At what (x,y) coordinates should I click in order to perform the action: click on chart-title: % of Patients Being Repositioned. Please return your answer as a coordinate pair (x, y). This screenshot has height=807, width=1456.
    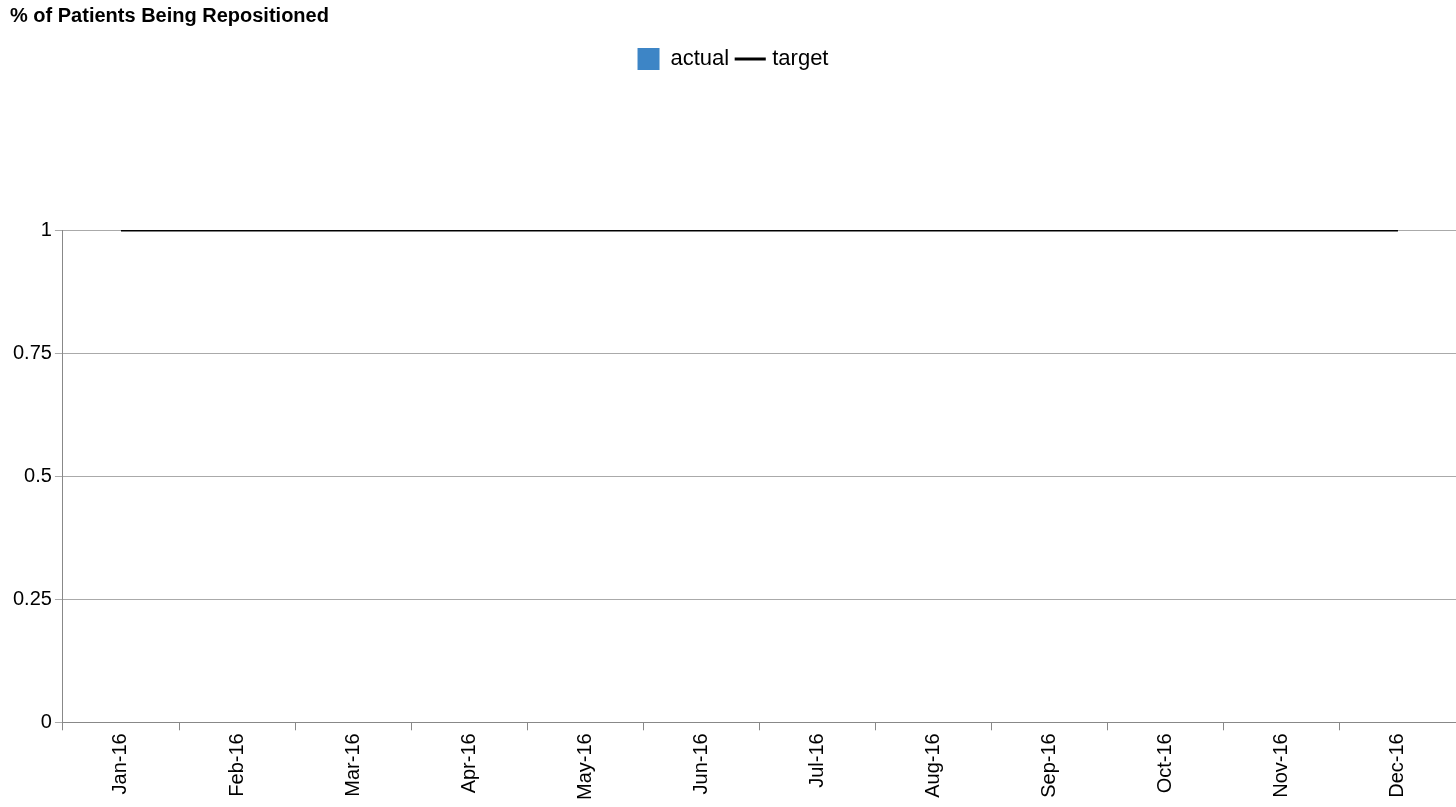
    Looking at the image, I should click on (169, 14).